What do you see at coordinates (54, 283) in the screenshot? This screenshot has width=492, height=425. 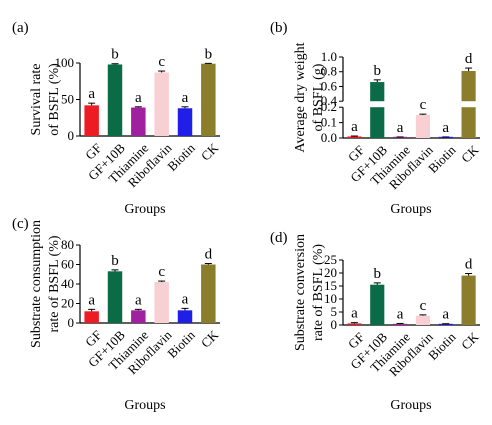 I see `y-axis-label-3-line2: rate of BSFL (%)` at bounding box center [54, 283].